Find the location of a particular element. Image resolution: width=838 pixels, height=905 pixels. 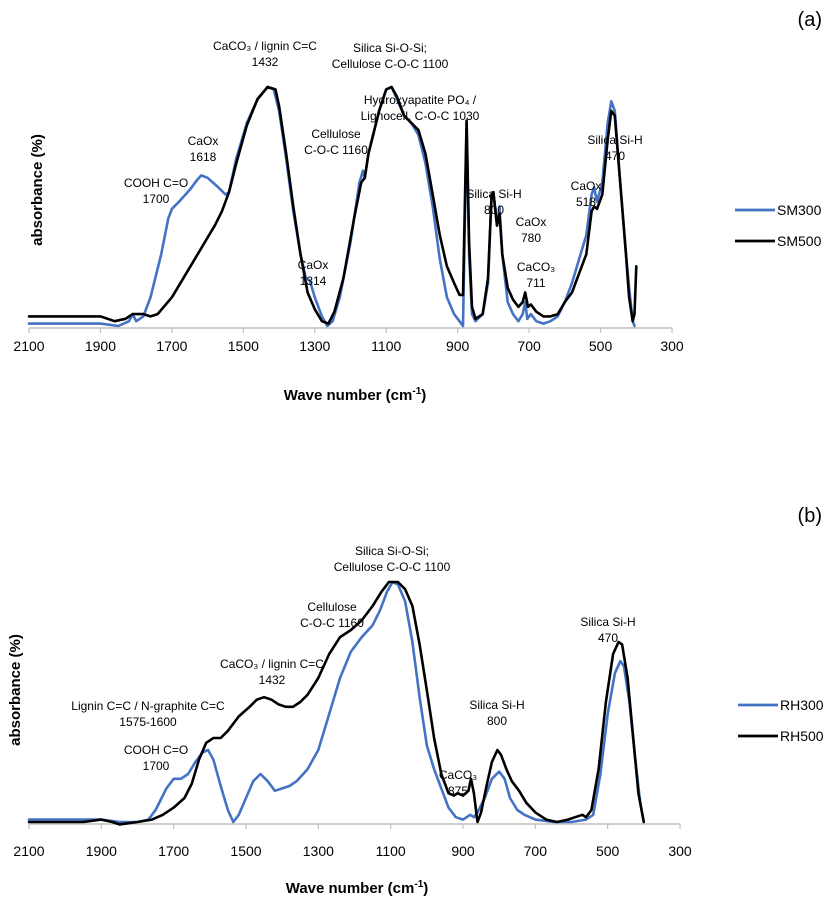

peak-annotation: CaOx 1314 is located at coordinates (313, 273).